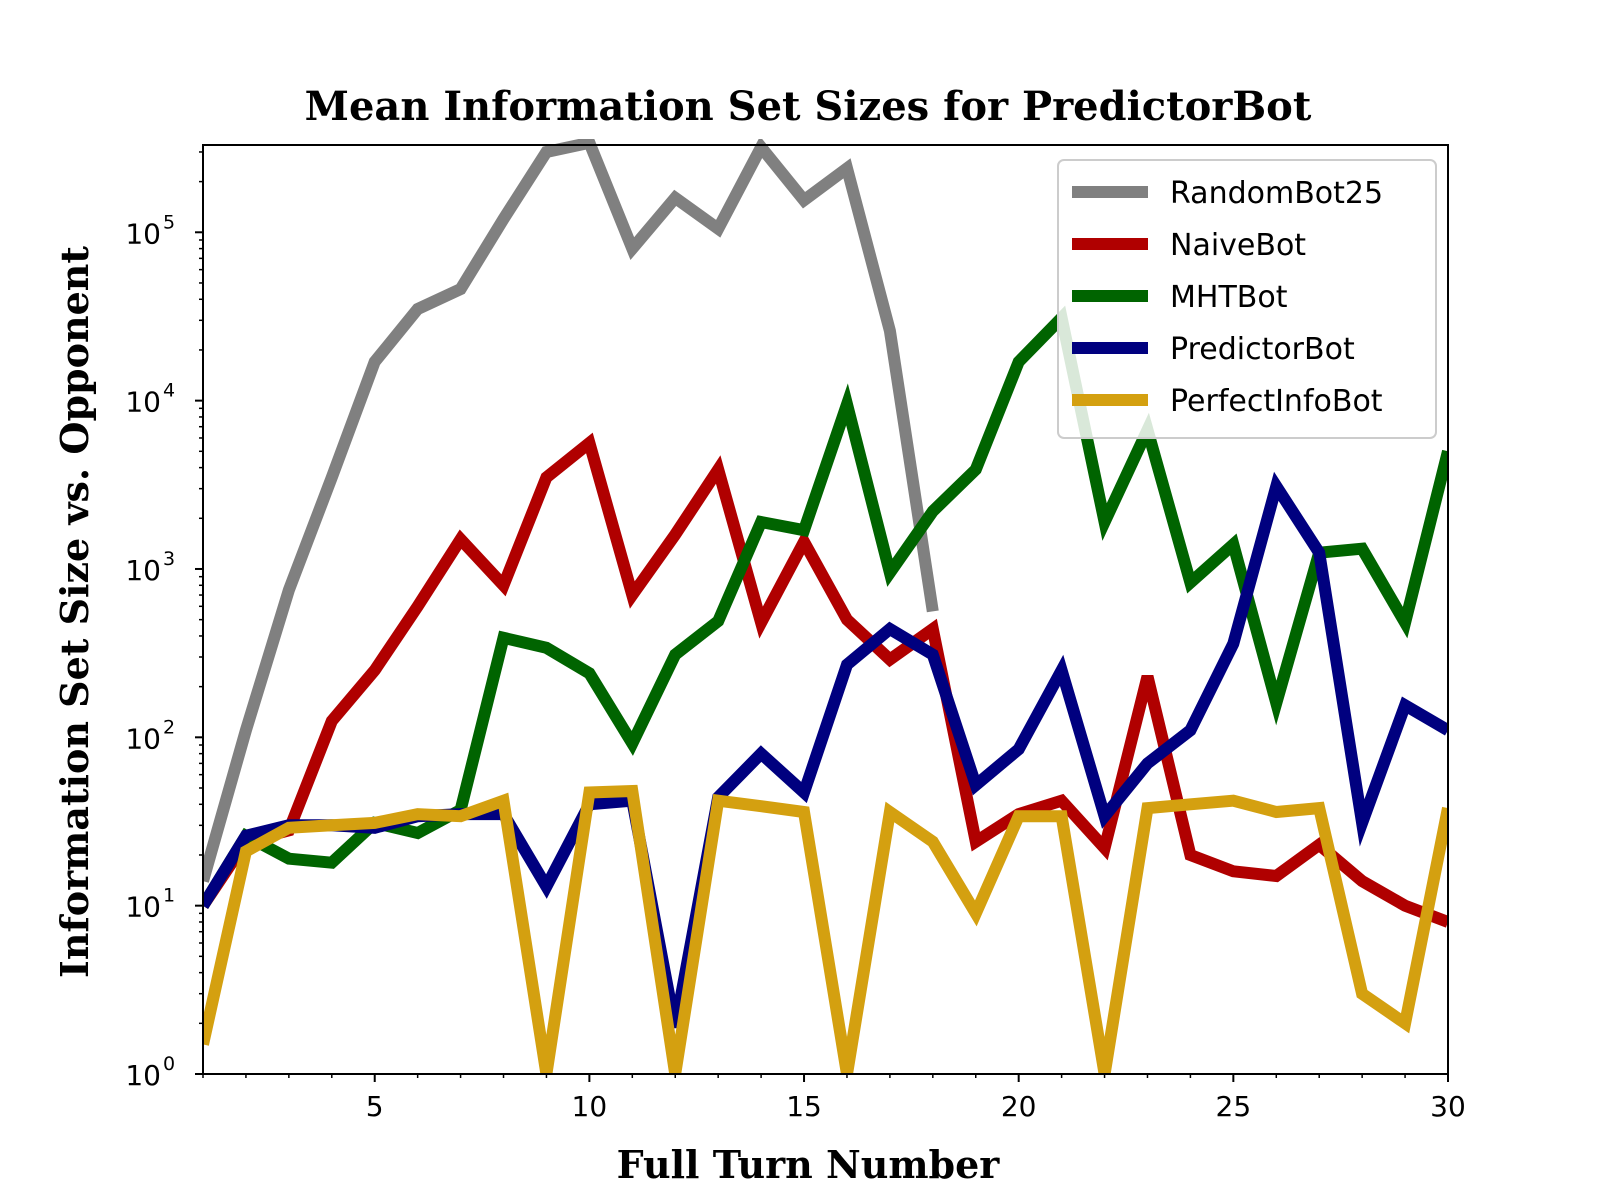  I want to click on y-tick-exponent: 2, so click(169, 727).